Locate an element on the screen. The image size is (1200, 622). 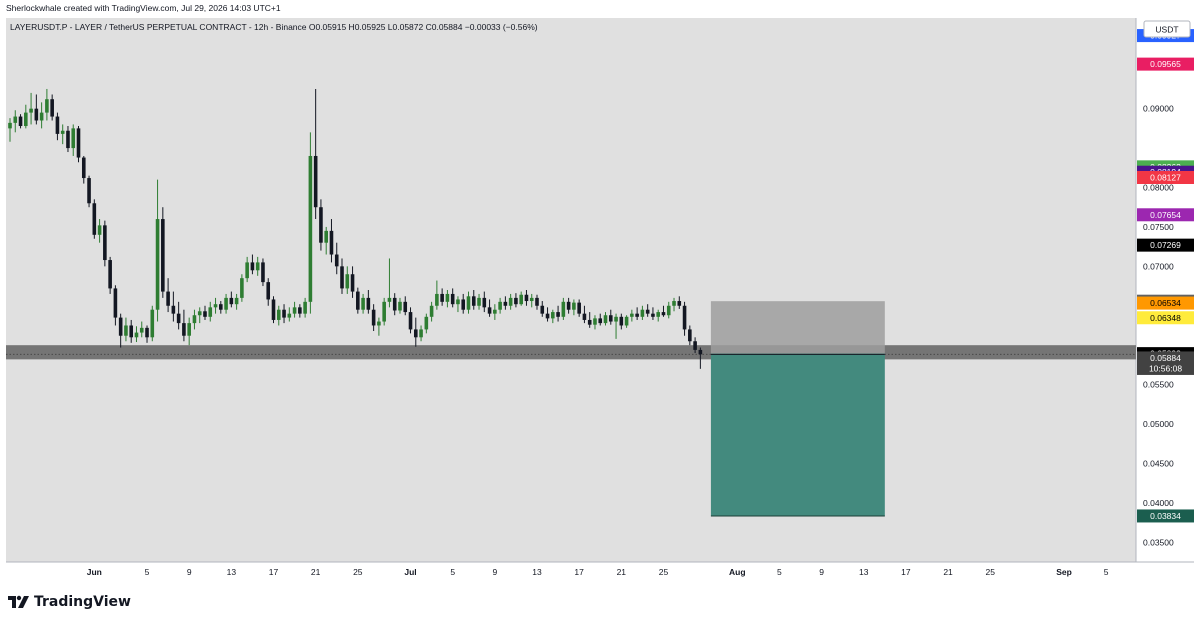
date-tick-label: 5 is located at coordinates (779, 572).